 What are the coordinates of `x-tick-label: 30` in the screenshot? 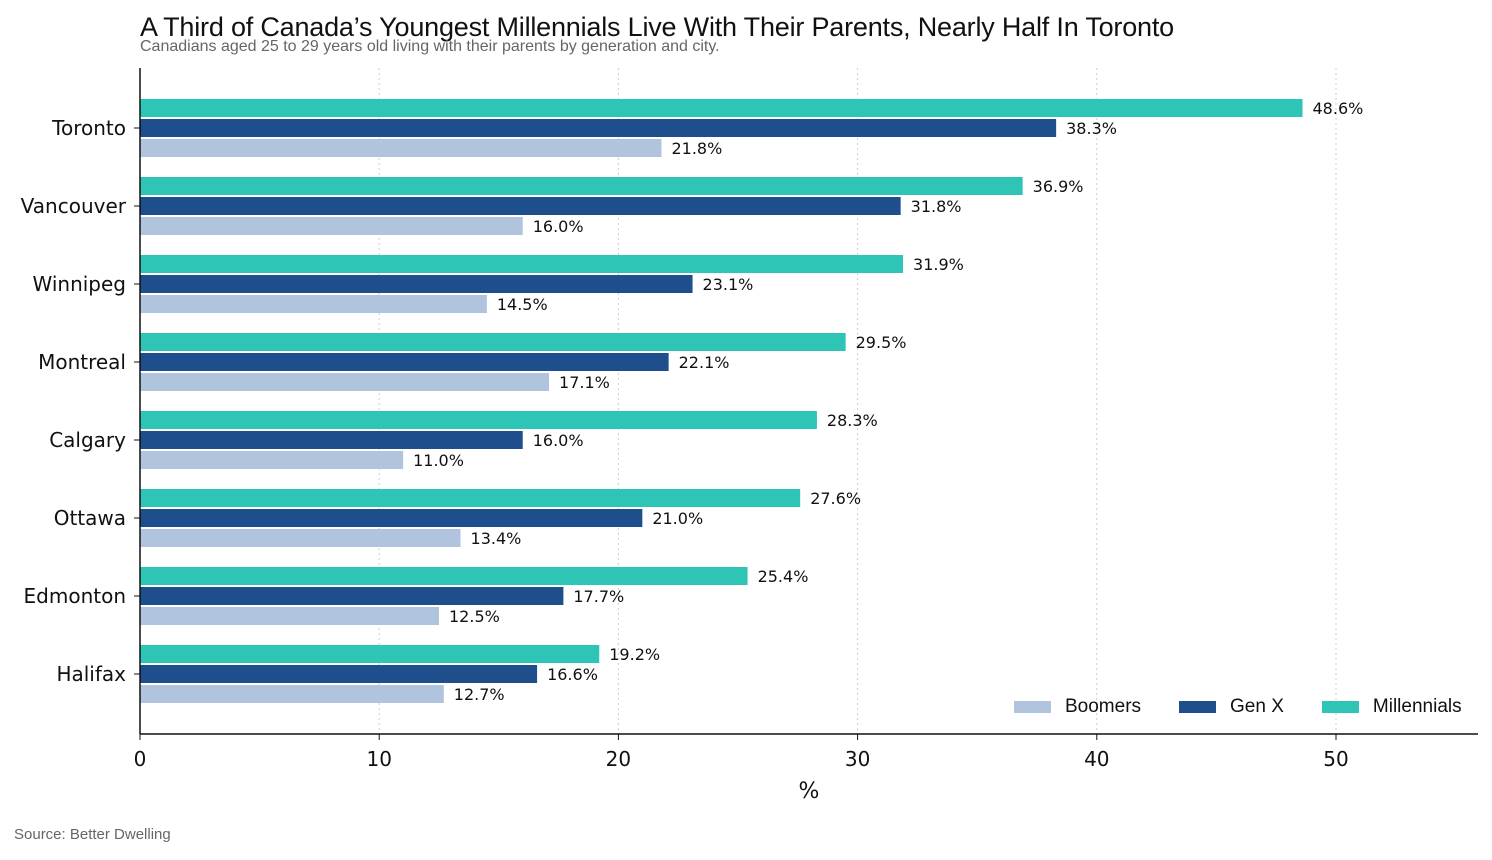 It's located at (857, 759).